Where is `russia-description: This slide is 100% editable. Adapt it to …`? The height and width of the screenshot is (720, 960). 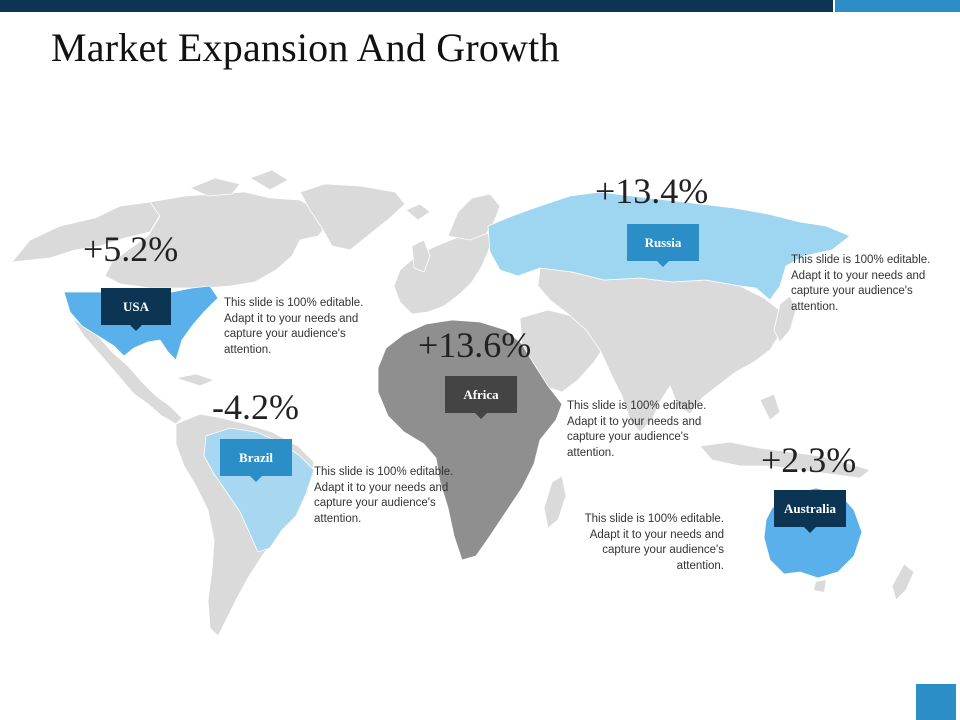
russia-description: This slide is 100% editable. Adapt it to … is located at coordinates (861, 283).